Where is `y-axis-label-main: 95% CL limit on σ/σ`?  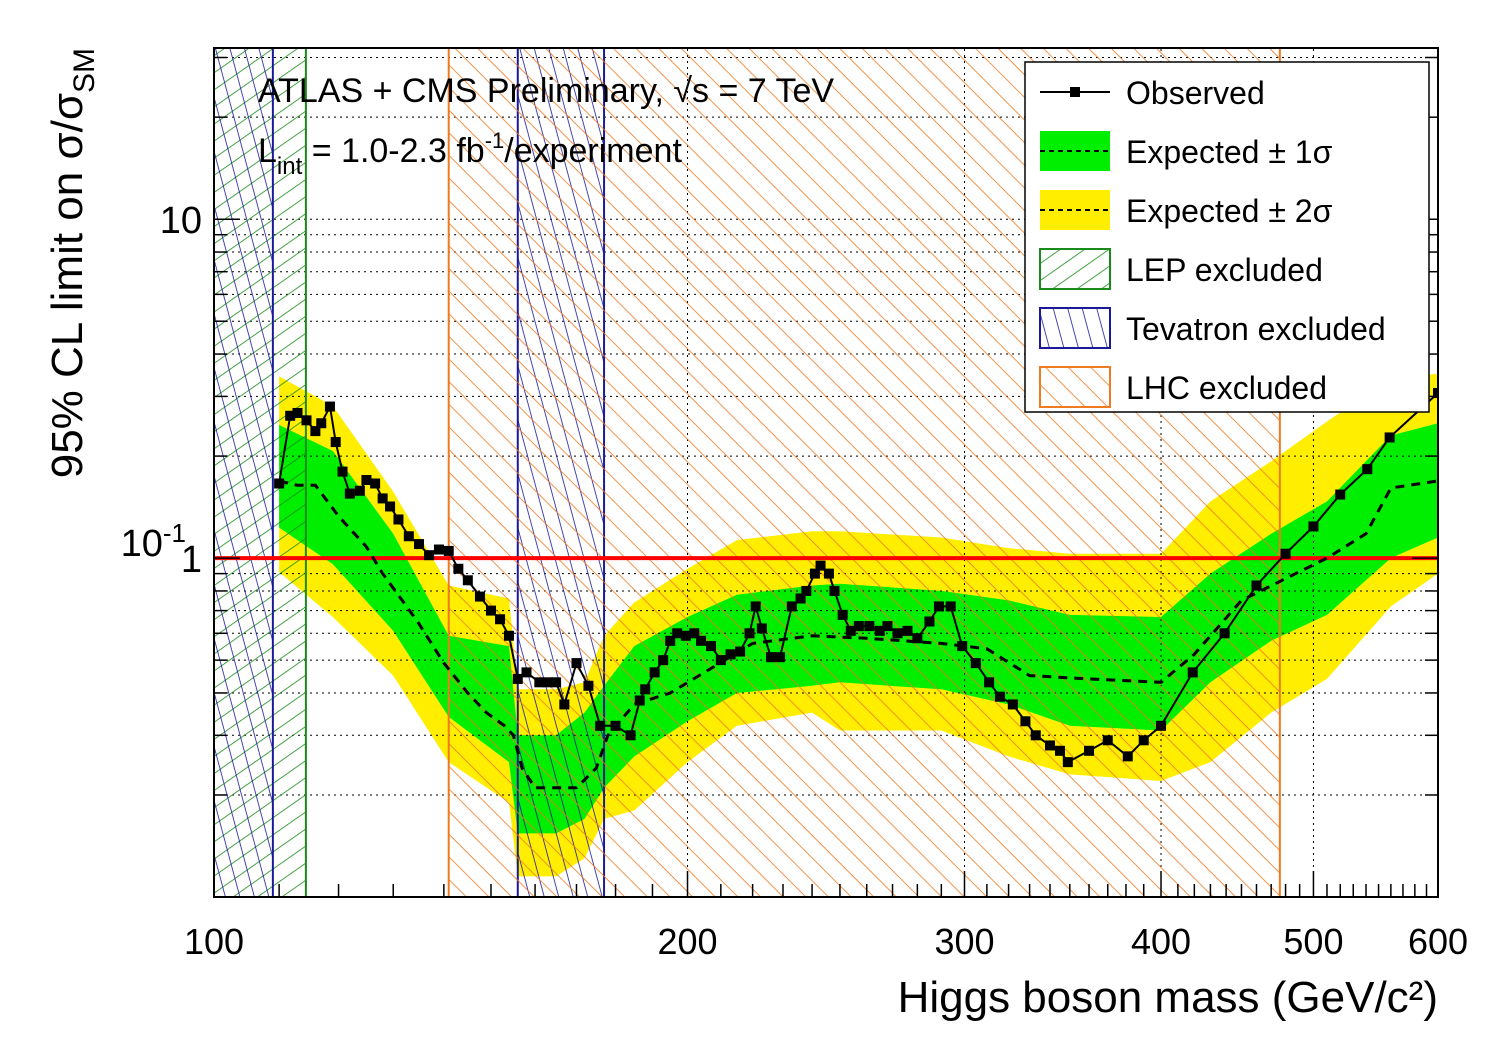 y-axis-label-main: 95% CL limit on σ/σ is located at coordinates (67, 285).